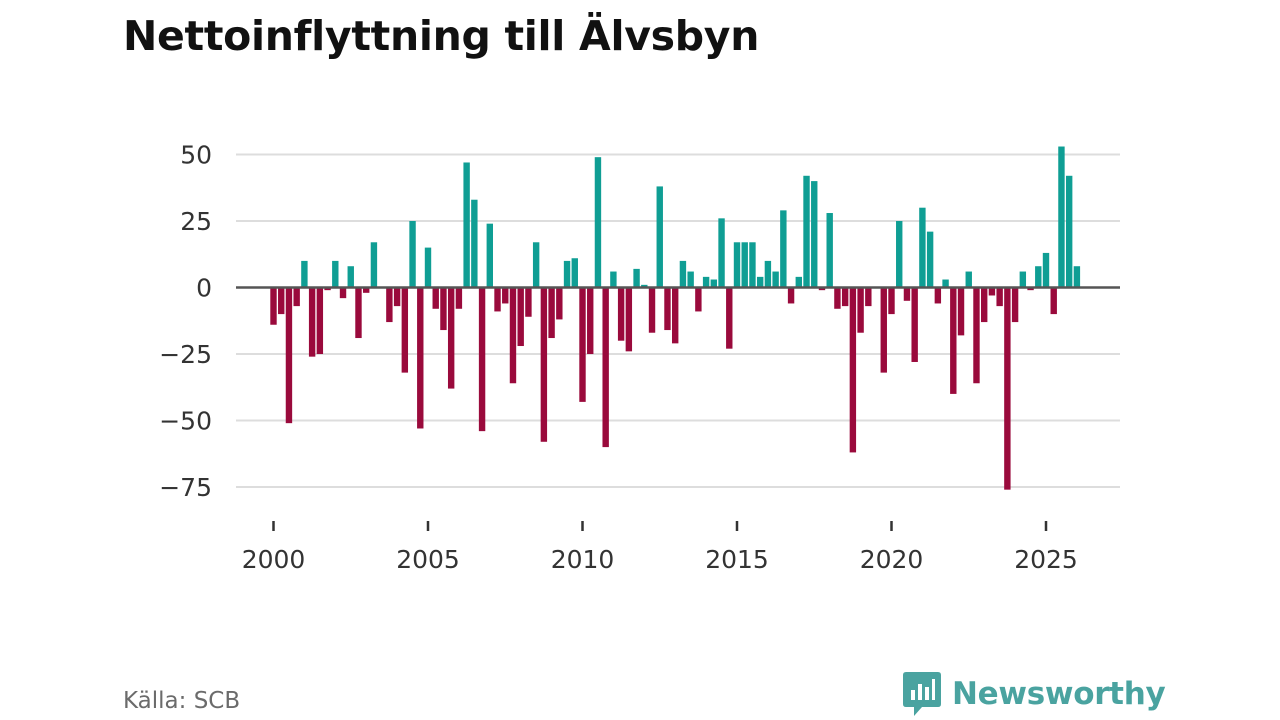 Image resolution: width=1280 pixels, height=720 pixels. Describe the element at coordinates (274, 559) in the screenshot. I see `x-tick-label: 2000` at that location.